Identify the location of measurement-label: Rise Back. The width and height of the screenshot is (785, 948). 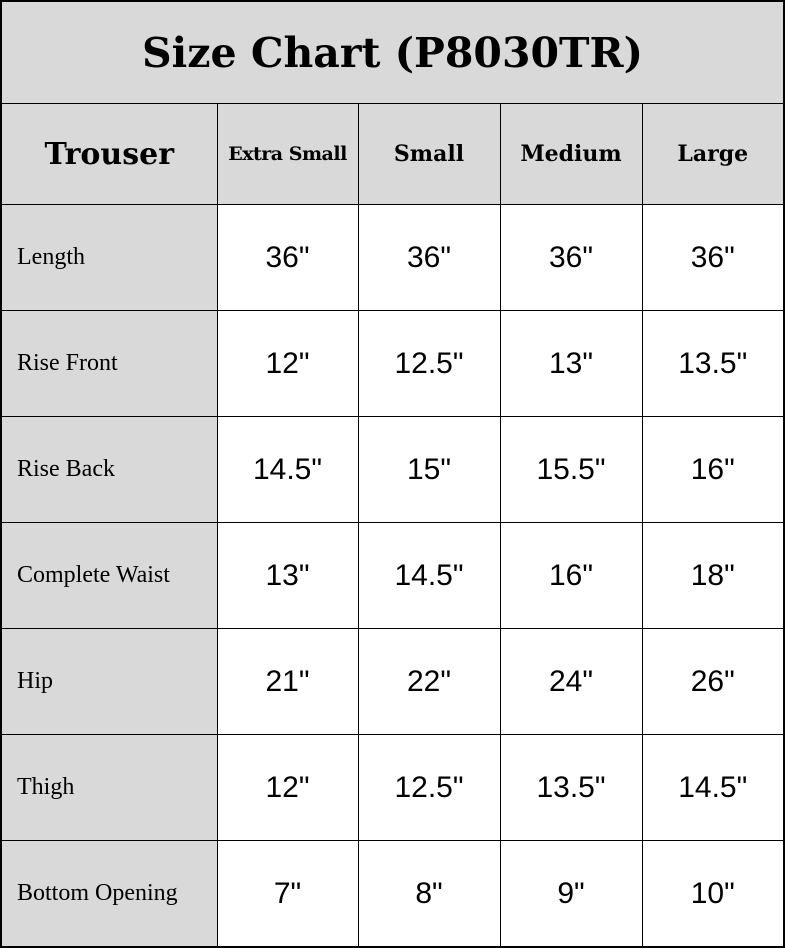
(110, 469).